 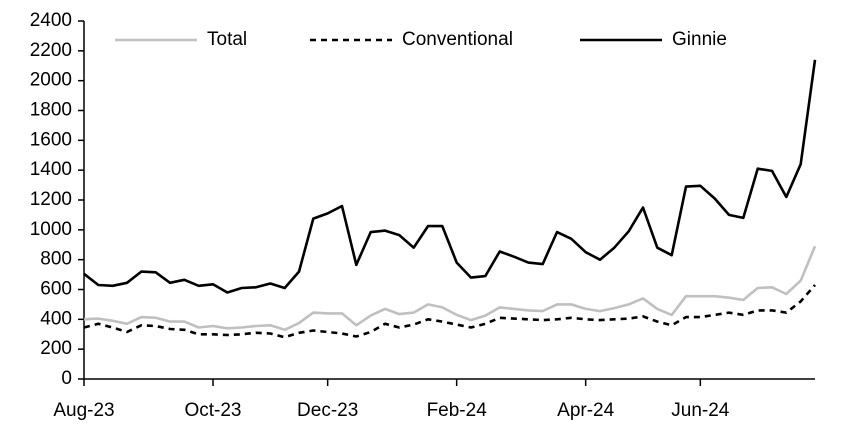 I want to click on y-tick-label: 1400, so click(x=51, y=169).